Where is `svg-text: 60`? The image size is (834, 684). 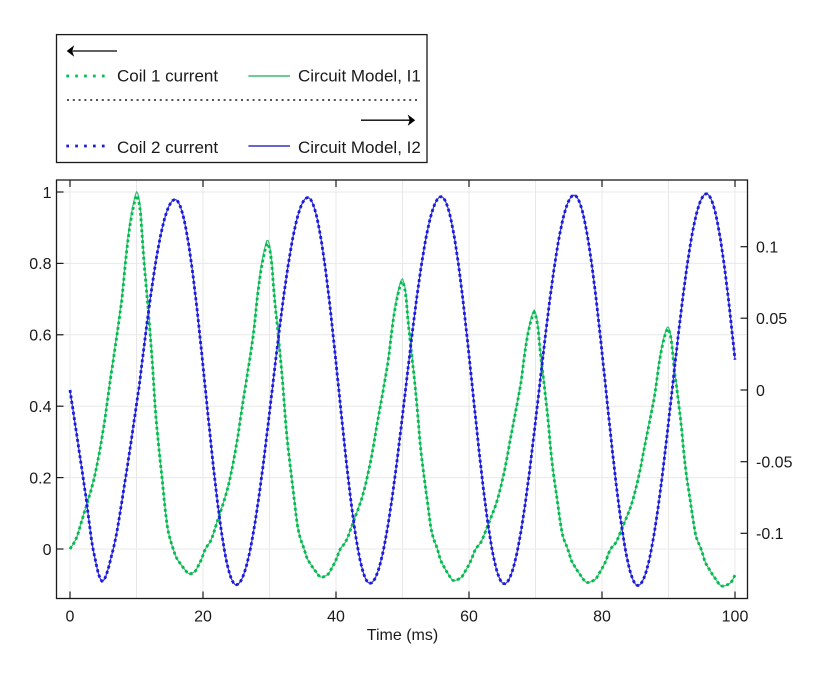
svg-text: 60 is located at coordinates (469, 617).